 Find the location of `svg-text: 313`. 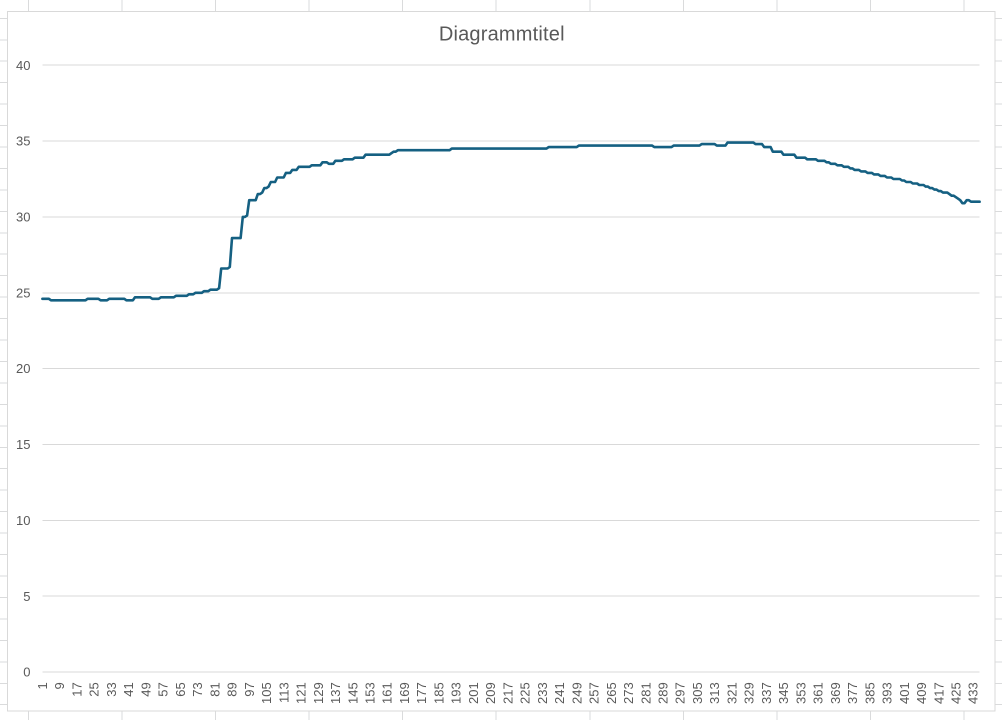

svg-text: 313 is located at coordinates (714, 693).